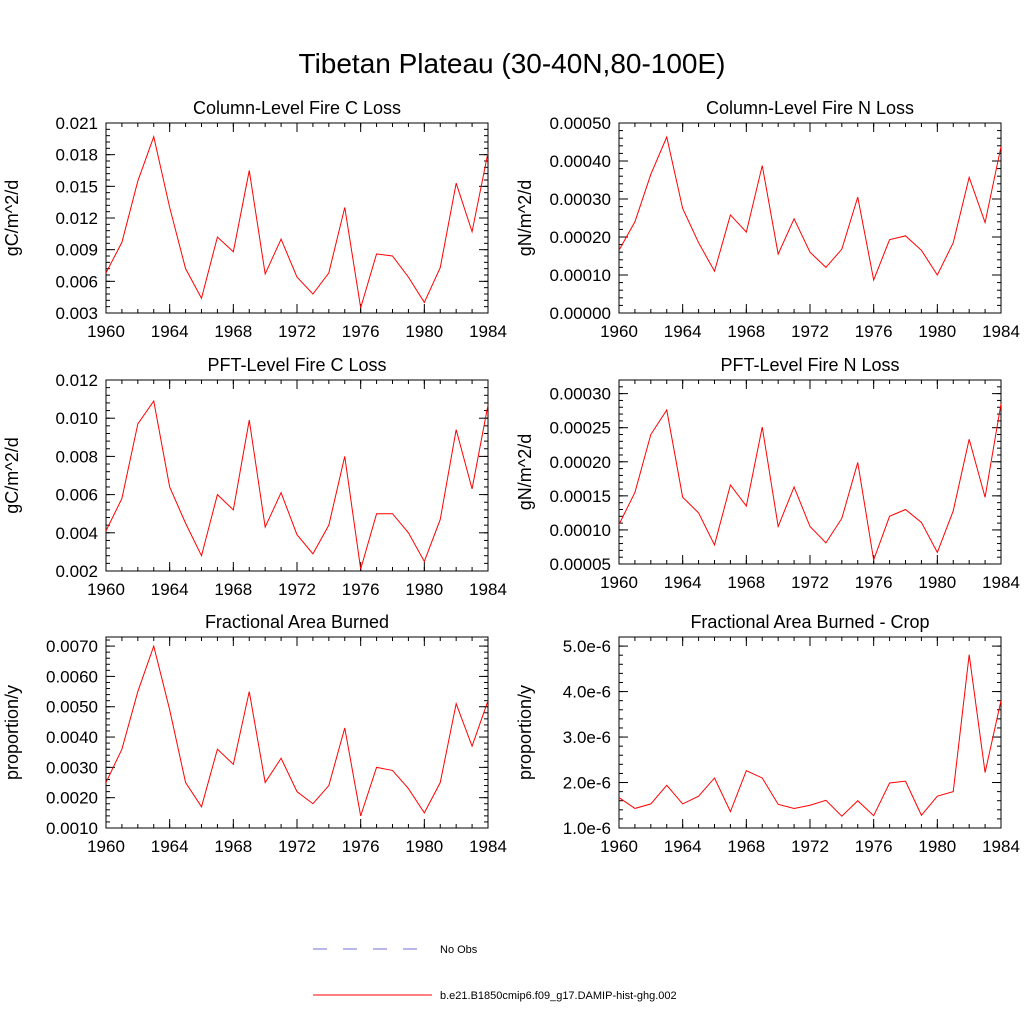 The image size is (1024, 1024). I want to click on figure-title: Tibetan Plateau (30-40N,80-100E), so click(512, 63).